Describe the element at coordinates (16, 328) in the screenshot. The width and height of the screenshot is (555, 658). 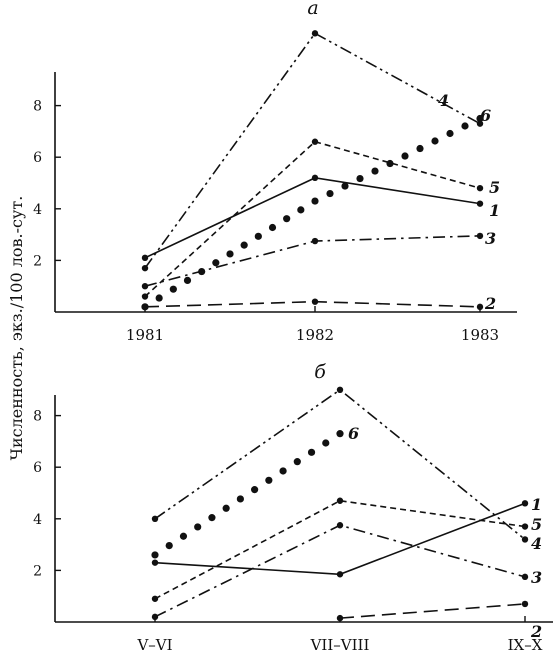
I see `y-axis-label: Численность, экз./100 лов.-сут.` at that location.